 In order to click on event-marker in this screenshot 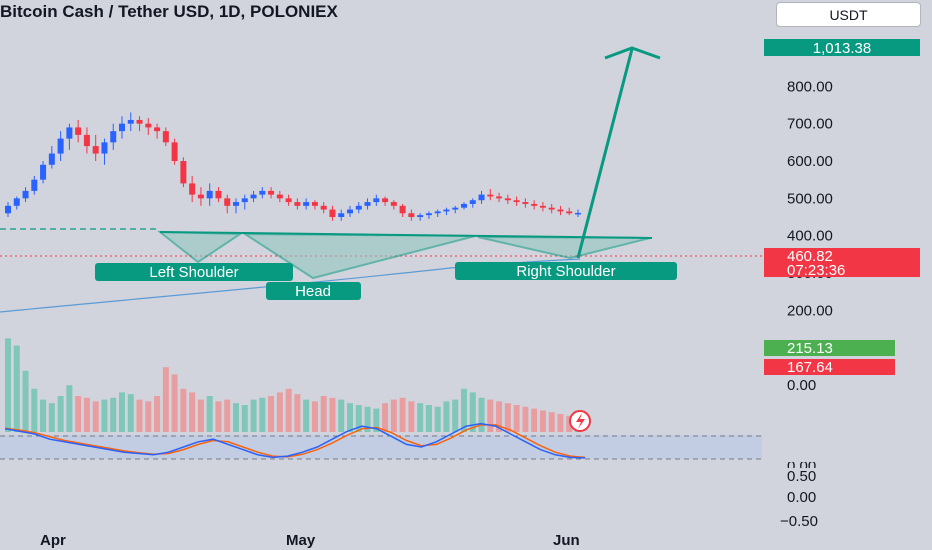, I will do `click(580, 421)`.